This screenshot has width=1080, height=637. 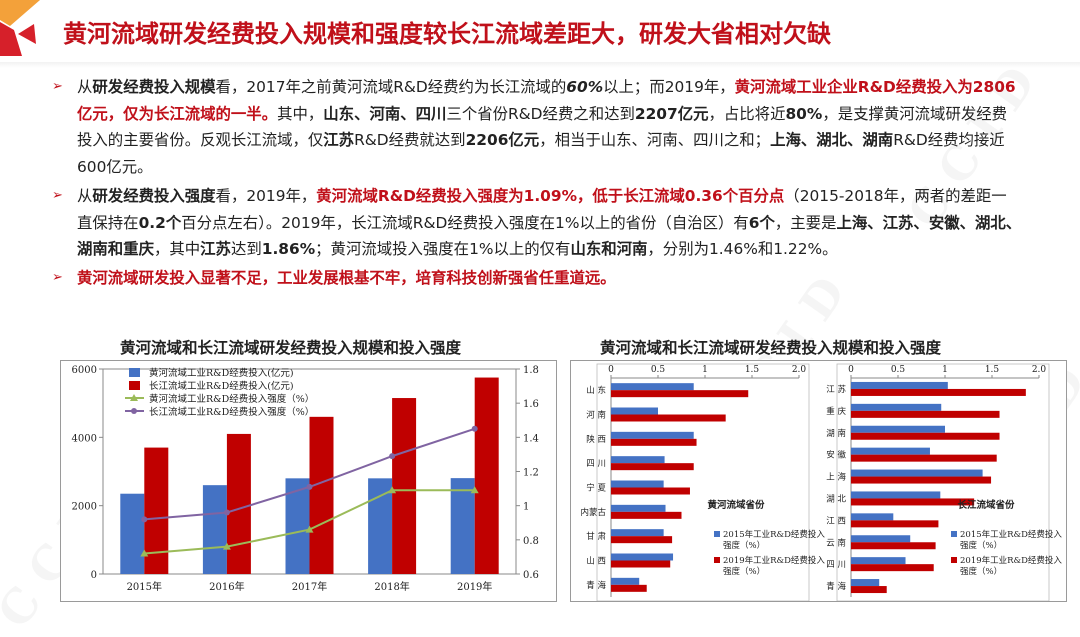 What do you see at coordinates (288, 249) in the screenshot?
I see `bullet-text-segment: 1.86%` at bounding box center [288, 249].